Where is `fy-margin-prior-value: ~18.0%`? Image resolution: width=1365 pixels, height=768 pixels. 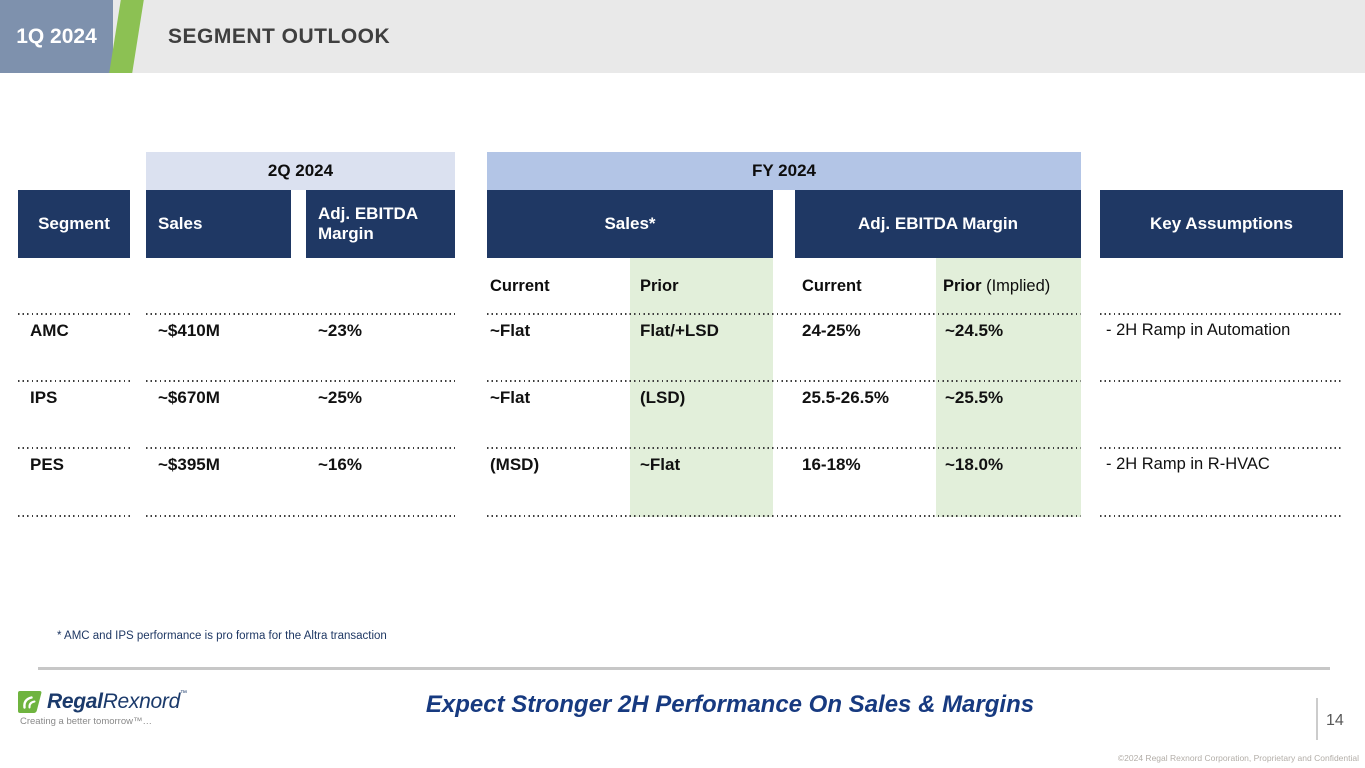 fy-margin-prior-value: ~18.0% is located at coordinates (974, 464).